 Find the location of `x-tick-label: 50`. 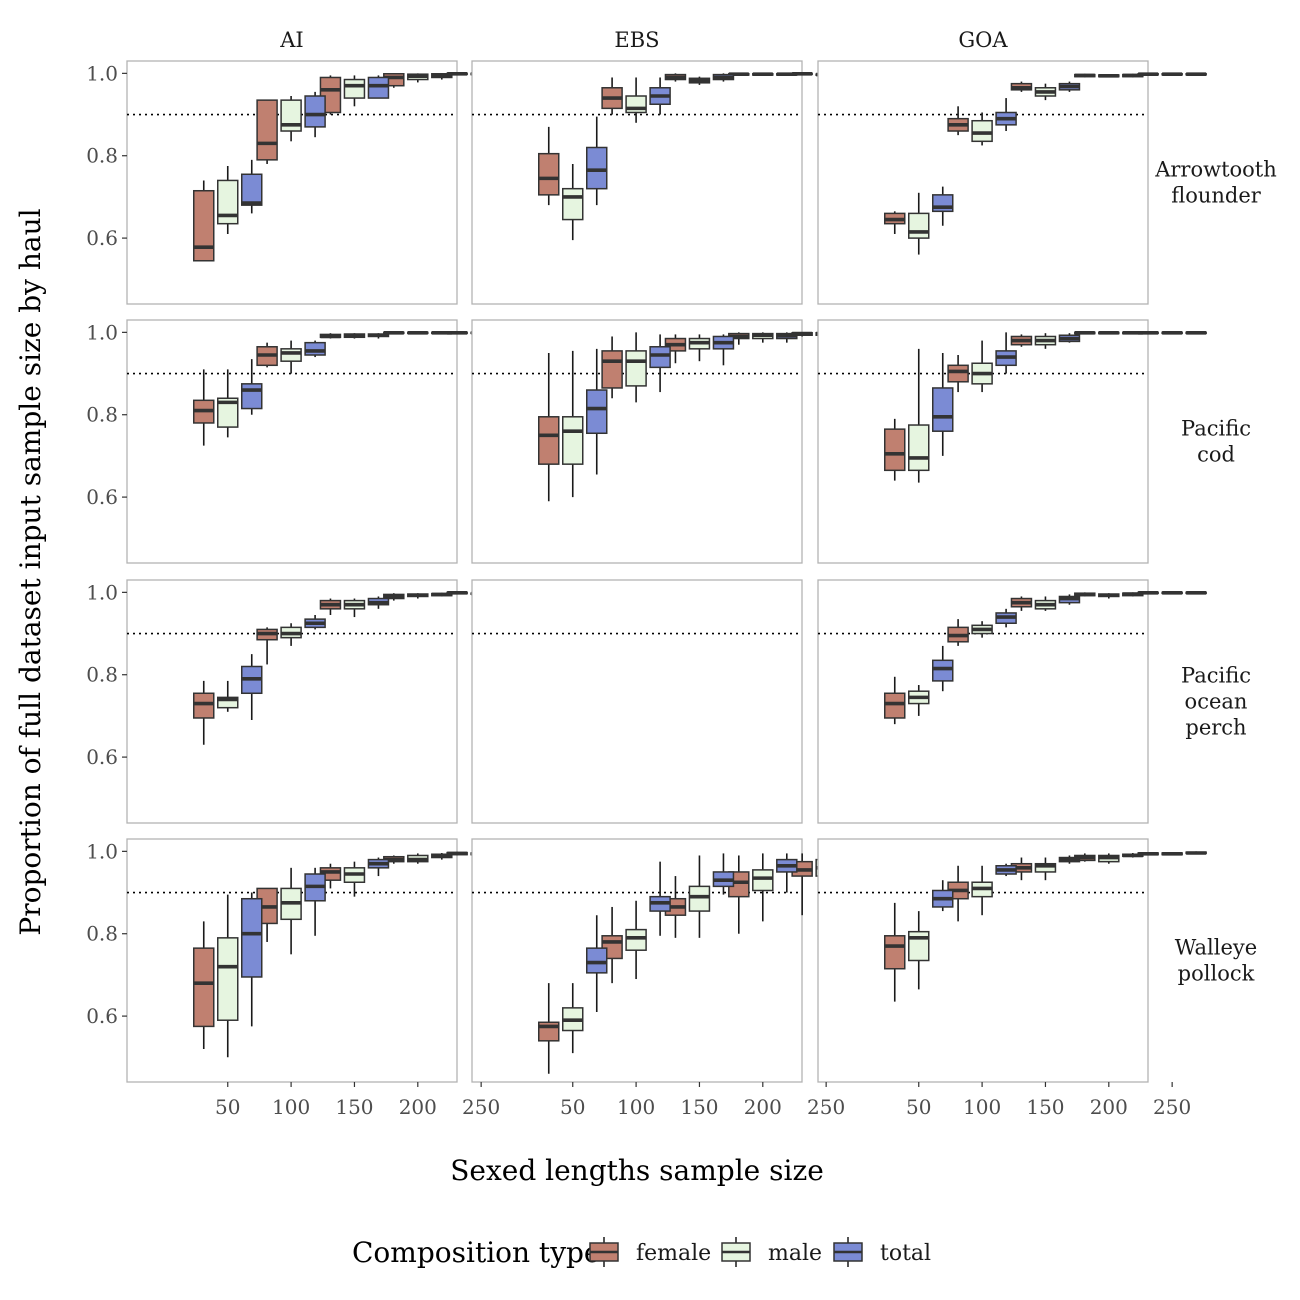

x-tick-label: 50 is located at coordinates (572, 1107).